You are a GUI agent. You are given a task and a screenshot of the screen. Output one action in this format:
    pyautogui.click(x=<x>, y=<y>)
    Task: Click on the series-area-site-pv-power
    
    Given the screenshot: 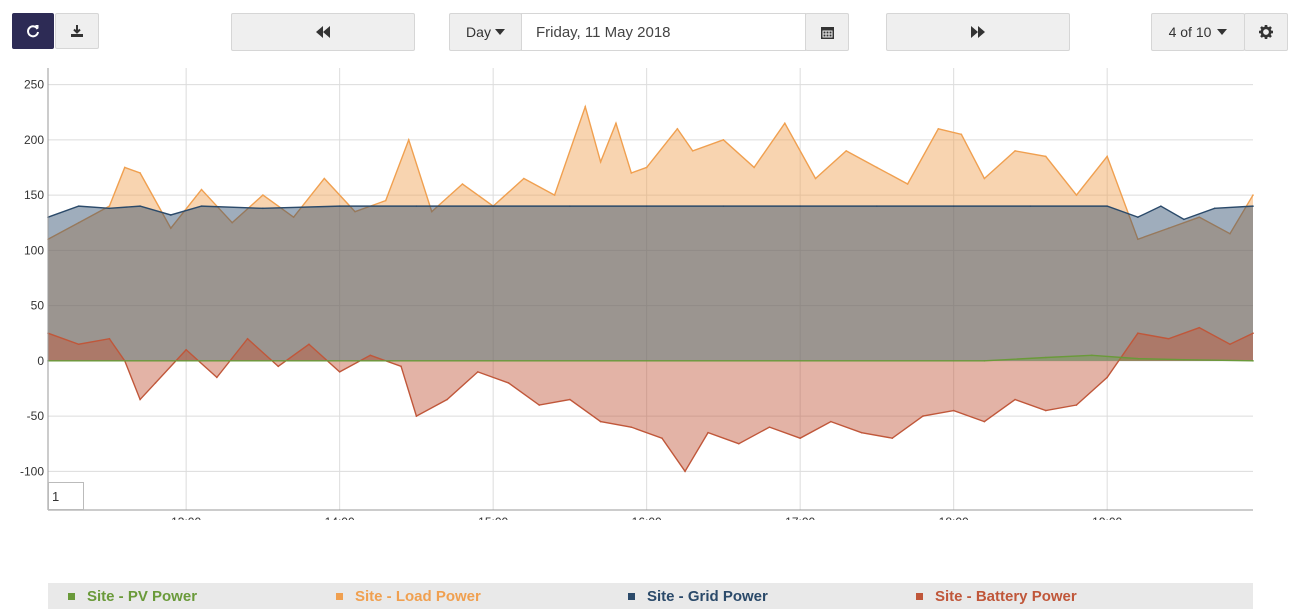 What is the action you would take?
    pyautogui.click(x=650, y=358)
    